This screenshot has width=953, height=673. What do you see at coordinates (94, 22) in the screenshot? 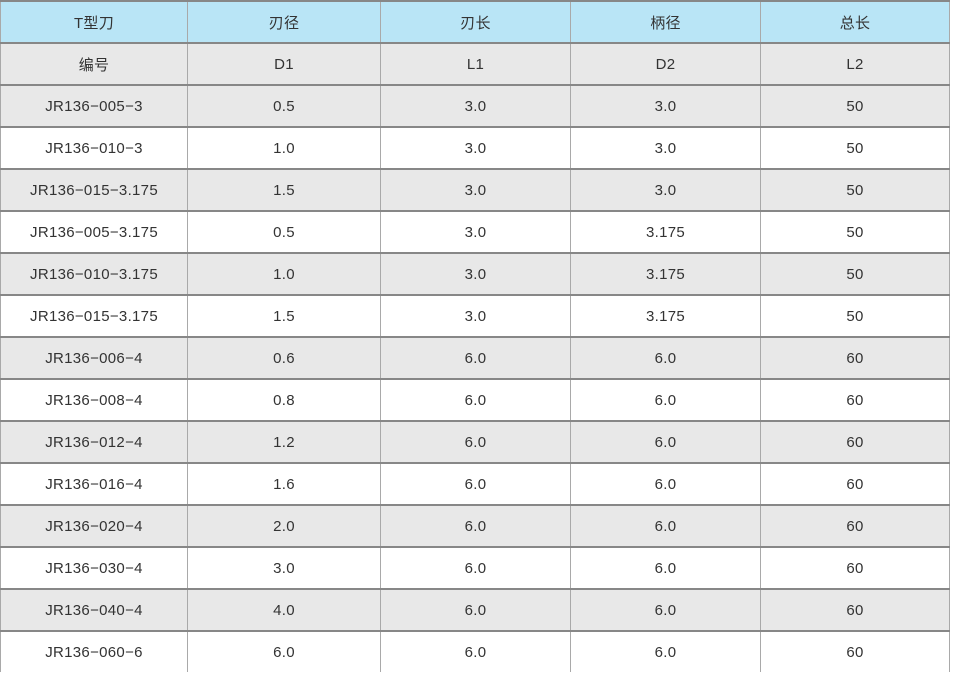
I see `col-header-cutter-type: T型刀` at bounding box center [94, 22].